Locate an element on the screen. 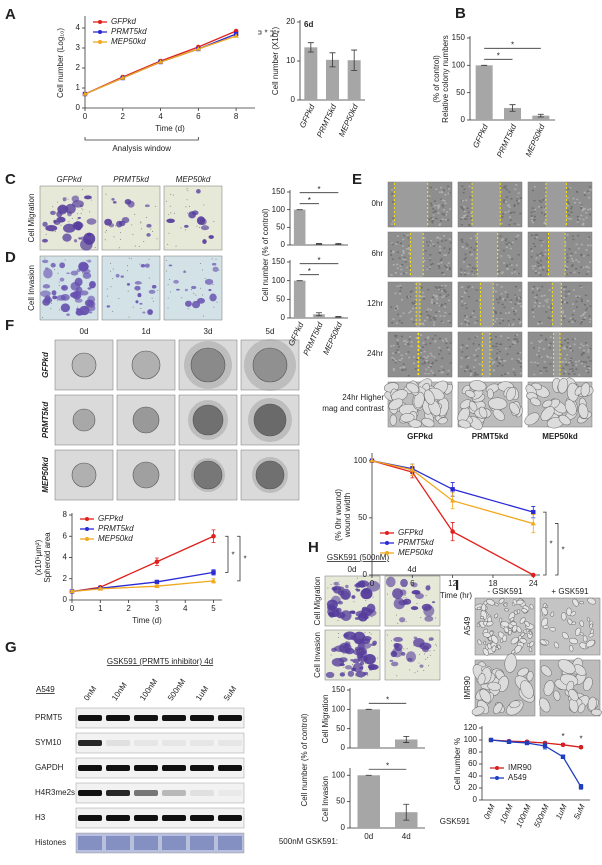 The image size is (602, 865). spheroid is located at coordinates (270, 365).